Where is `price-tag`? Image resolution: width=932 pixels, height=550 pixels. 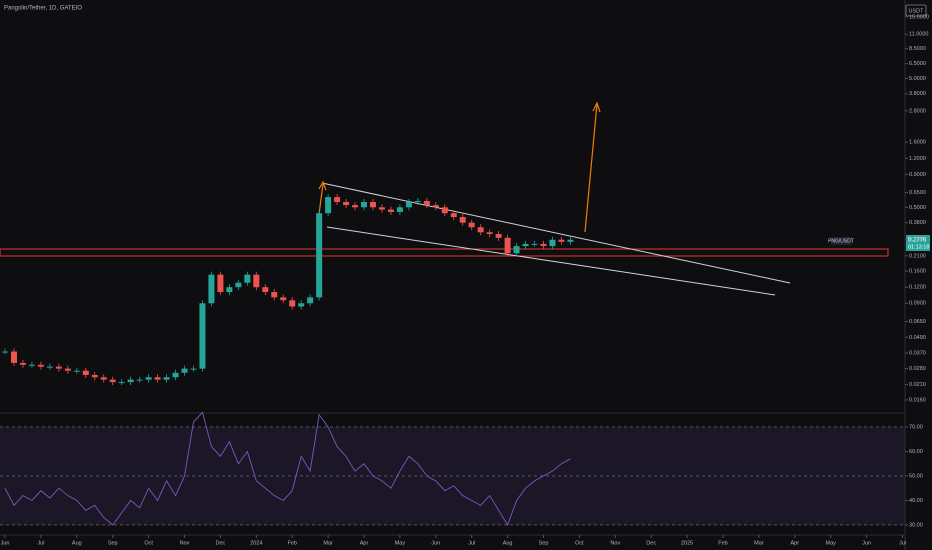 price-tag is located at coordinates (918, 243).